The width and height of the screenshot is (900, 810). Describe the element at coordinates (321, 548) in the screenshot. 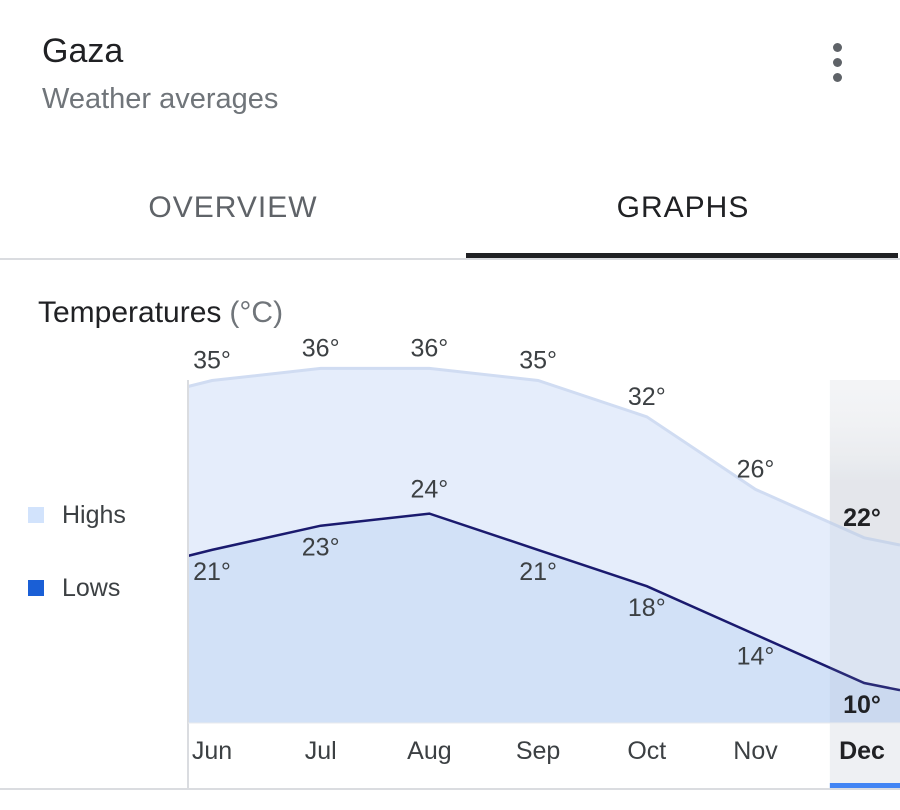

I see `lows-label-jul: 23°` at that location.